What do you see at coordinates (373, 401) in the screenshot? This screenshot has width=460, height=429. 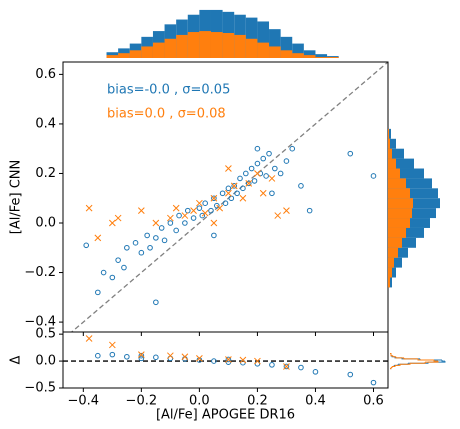 I see `x-tick-label: 0.6` at bounding box center [373, 401].